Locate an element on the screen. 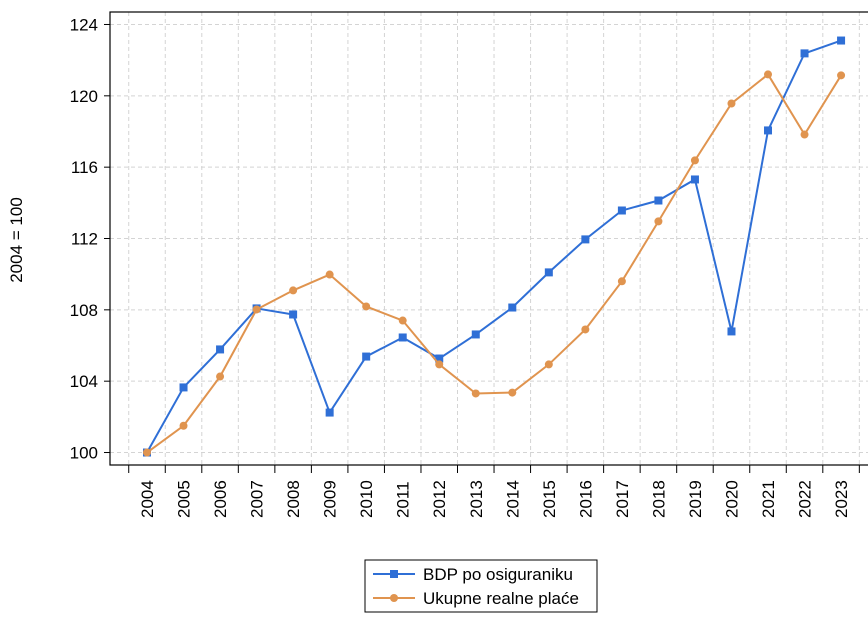  x-tick-label: 2013 is located at coordinates (476, 499).